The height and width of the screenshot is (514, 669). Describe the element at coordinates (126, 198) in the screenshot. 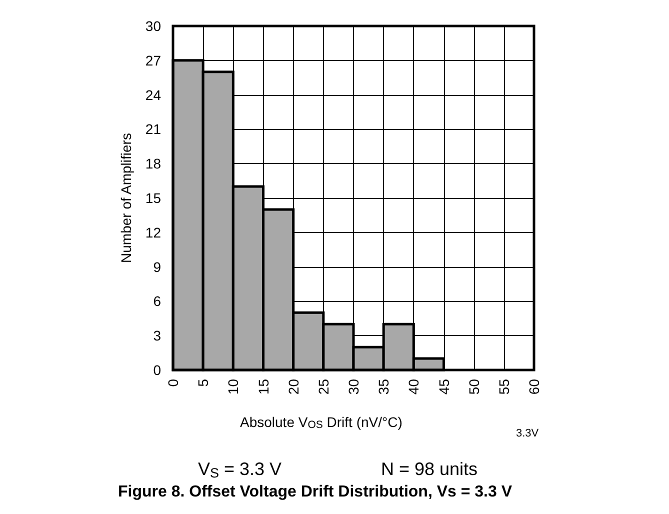

I see `y-axis-title: Number of Amplifiers` at that location.